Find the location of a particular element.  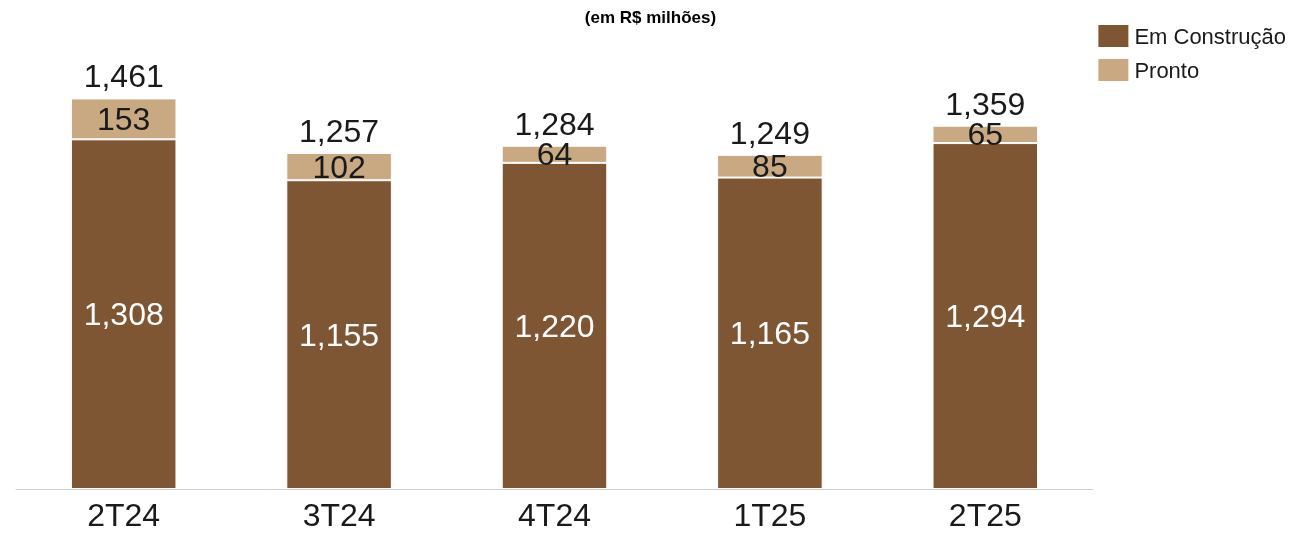

total-label: 1,257 is located at coordinates (339, 130).